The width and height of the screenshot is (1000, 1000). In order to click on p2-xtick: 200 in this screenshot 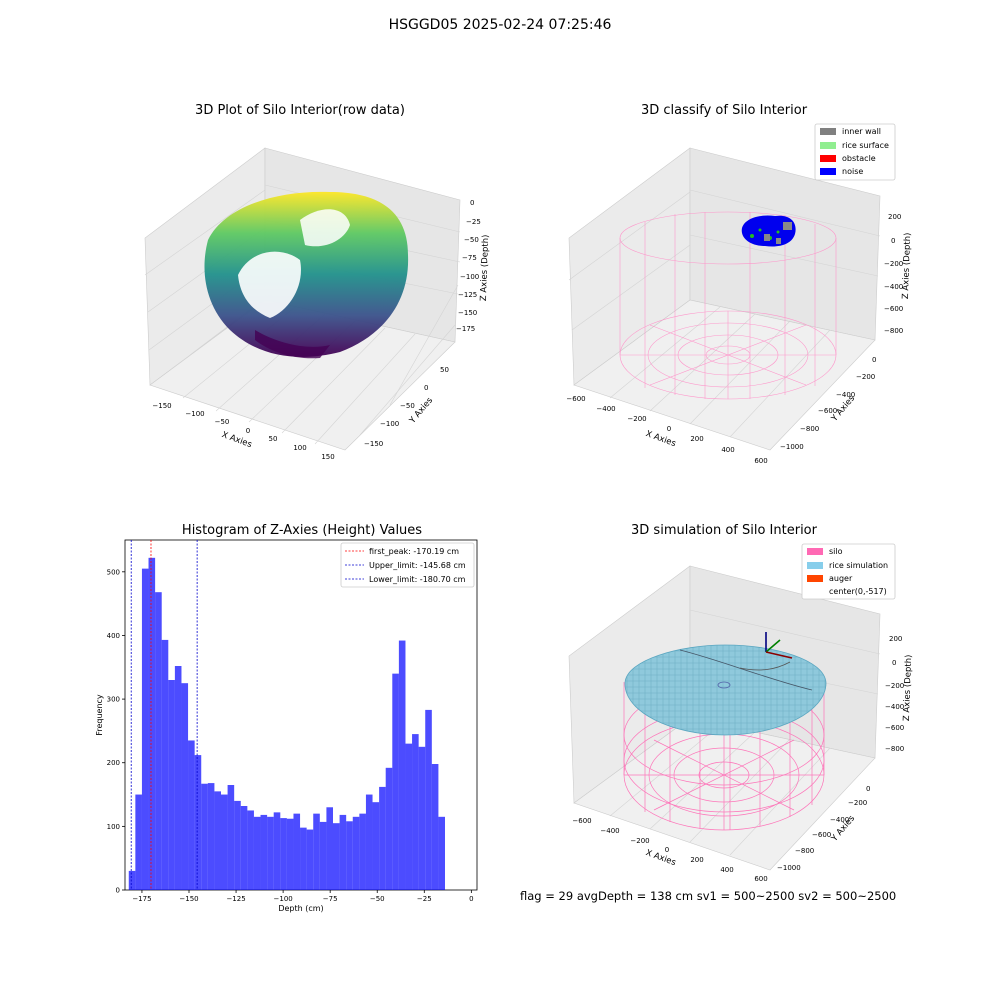, I will do `click(696, 439)`.